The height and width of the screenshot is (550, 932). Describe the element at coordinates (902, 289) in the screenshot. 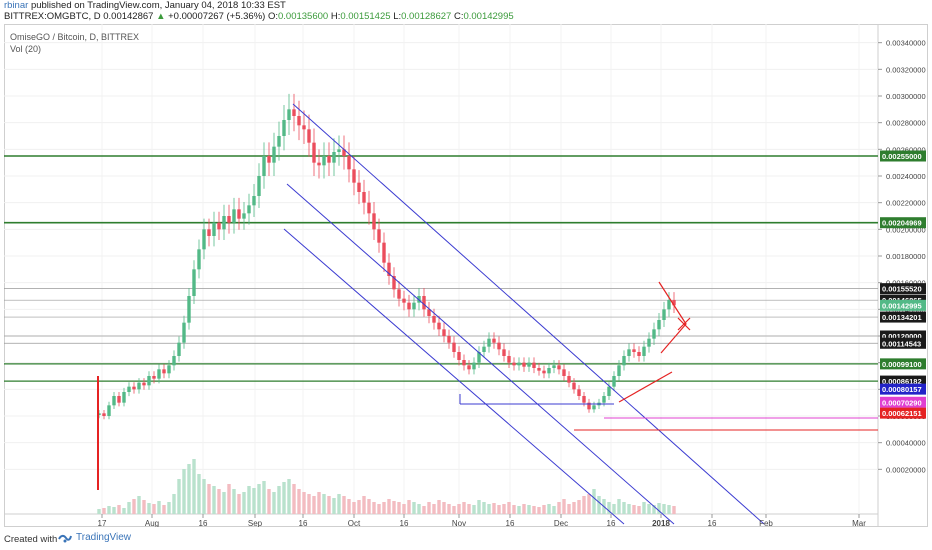

I see `price-label: 0.00155520` at that location.